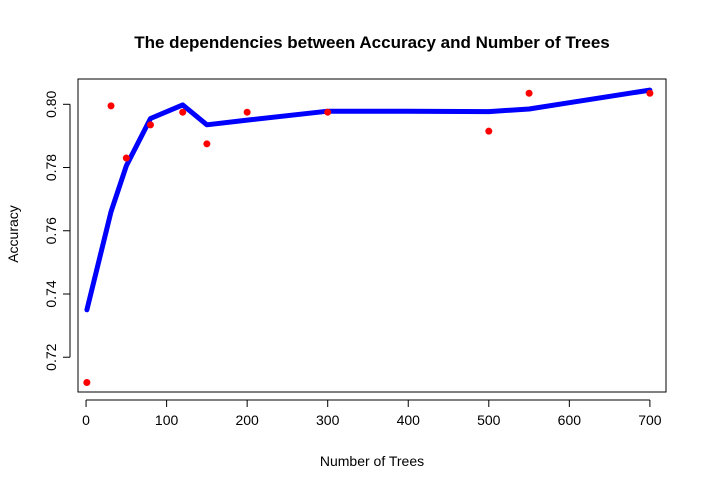 The image size is (706, 489). Describe the element at coordinates (51, 293) in the screenshot. I see `y-tick-label: 0.74` at that location.